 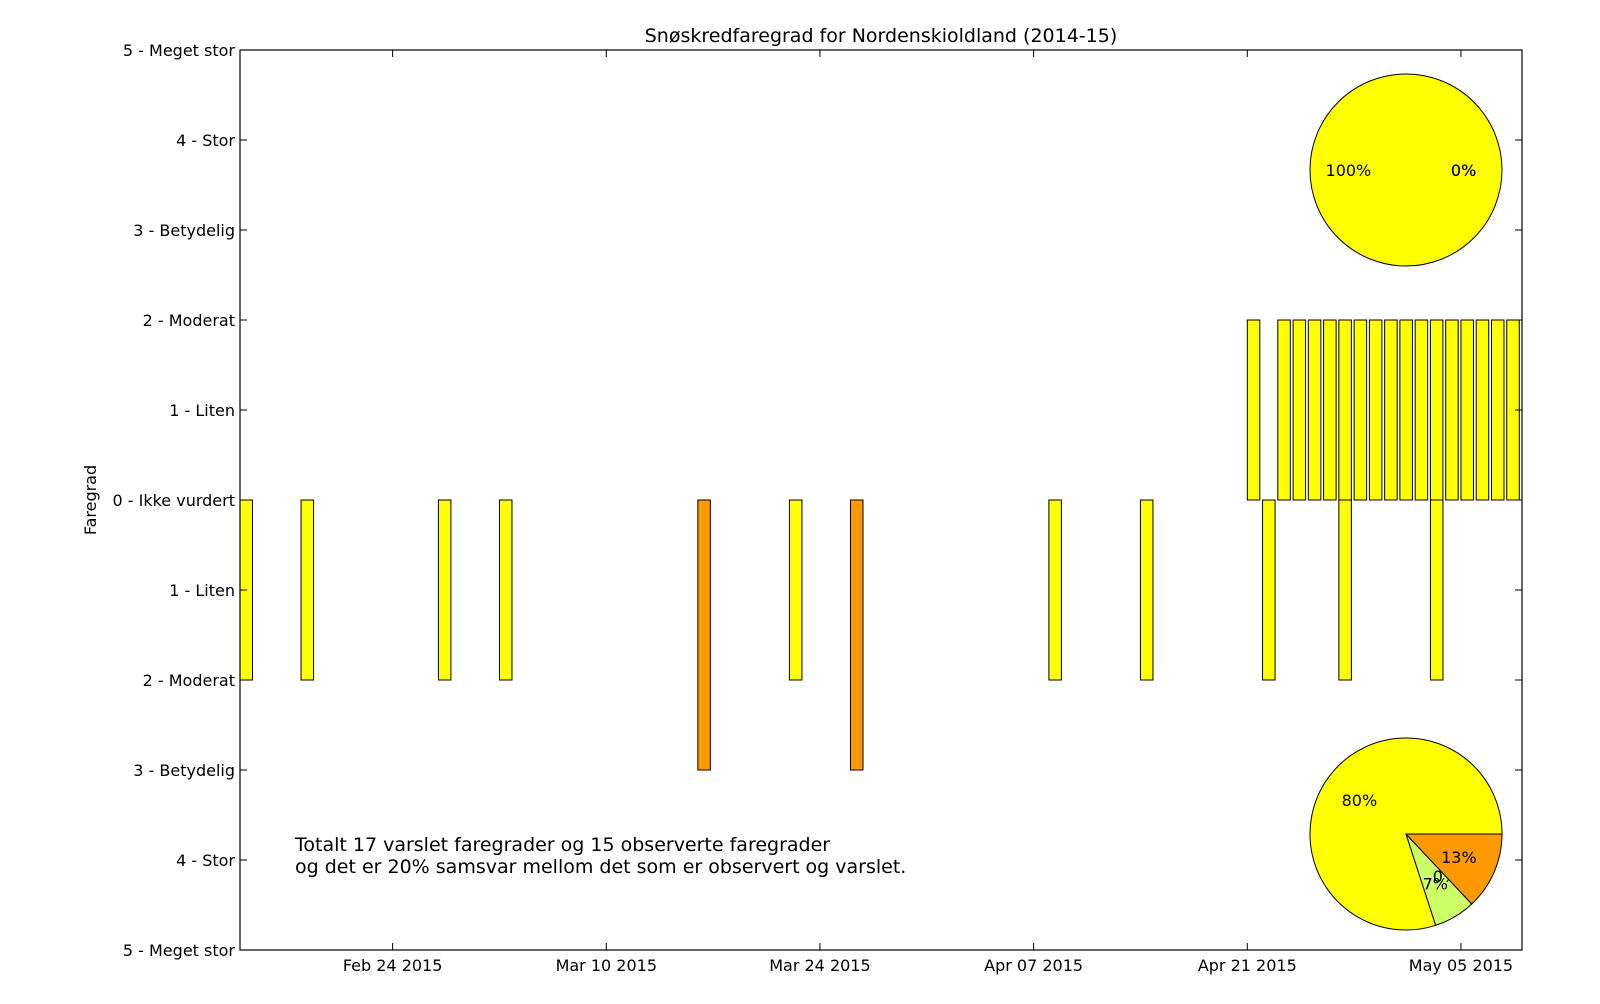 I want to click on pie-slice-label: 7%, so click(x=1435, y=884).